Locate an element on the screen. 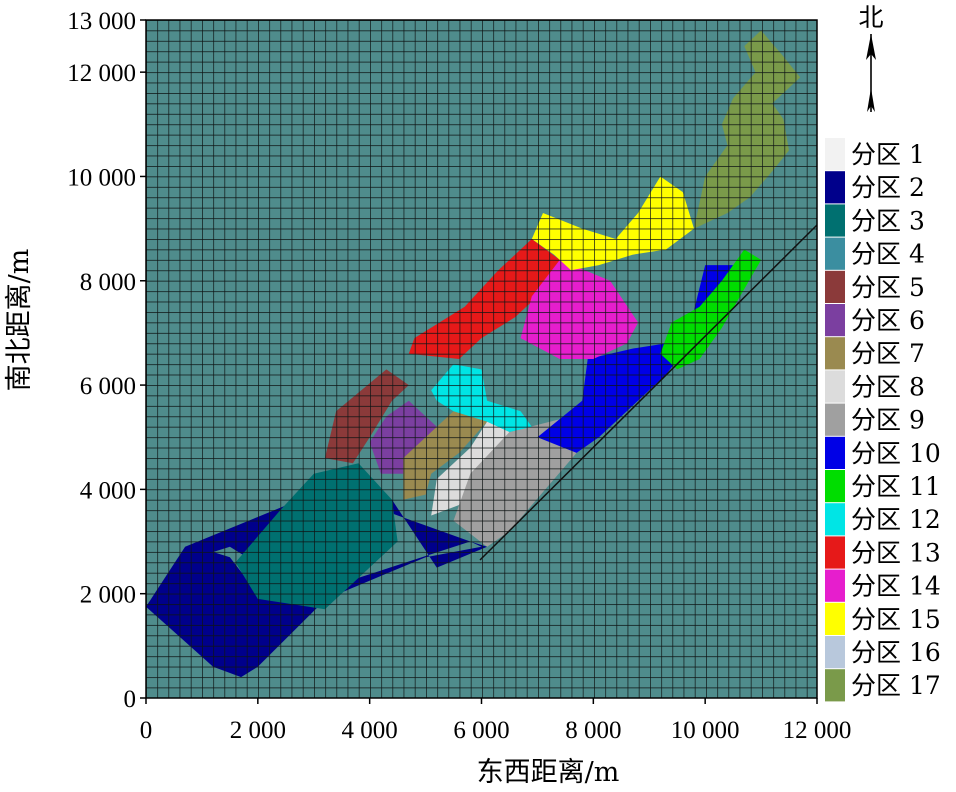 The height and width of the screenshot is (792, 956). y-tick-label: 4 000 is located at coordinates (108, 490).